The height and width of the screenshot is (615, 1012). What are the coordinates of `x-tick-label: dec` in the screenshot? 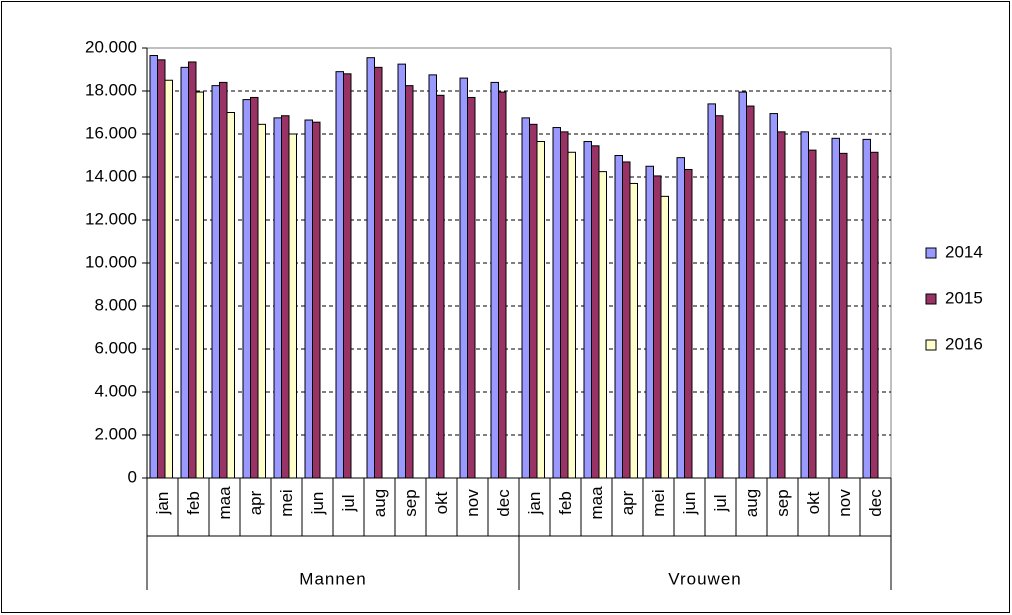 It's located at (875, 503).